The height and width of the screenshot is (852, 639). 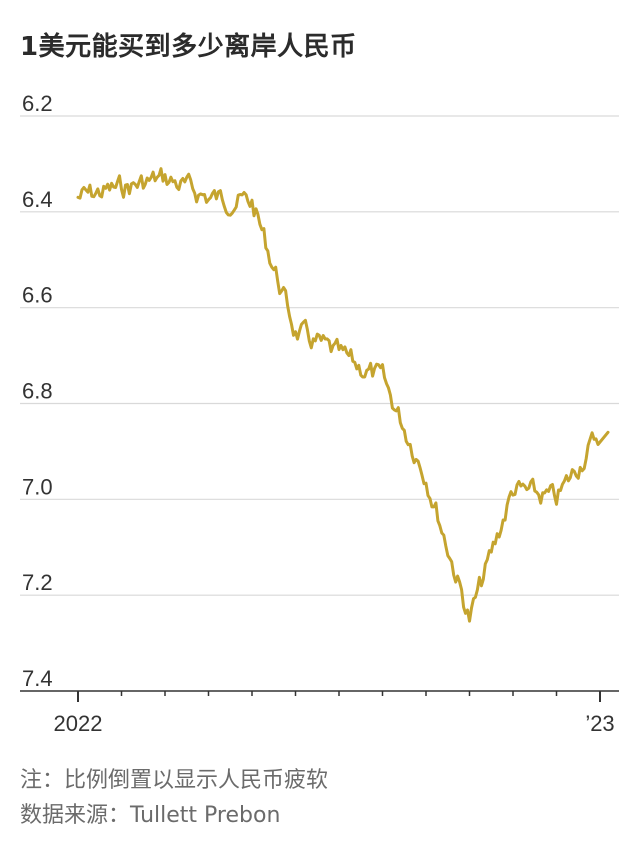 I want to click on y-tick-label: 7.2, so click(x=37, y=582).